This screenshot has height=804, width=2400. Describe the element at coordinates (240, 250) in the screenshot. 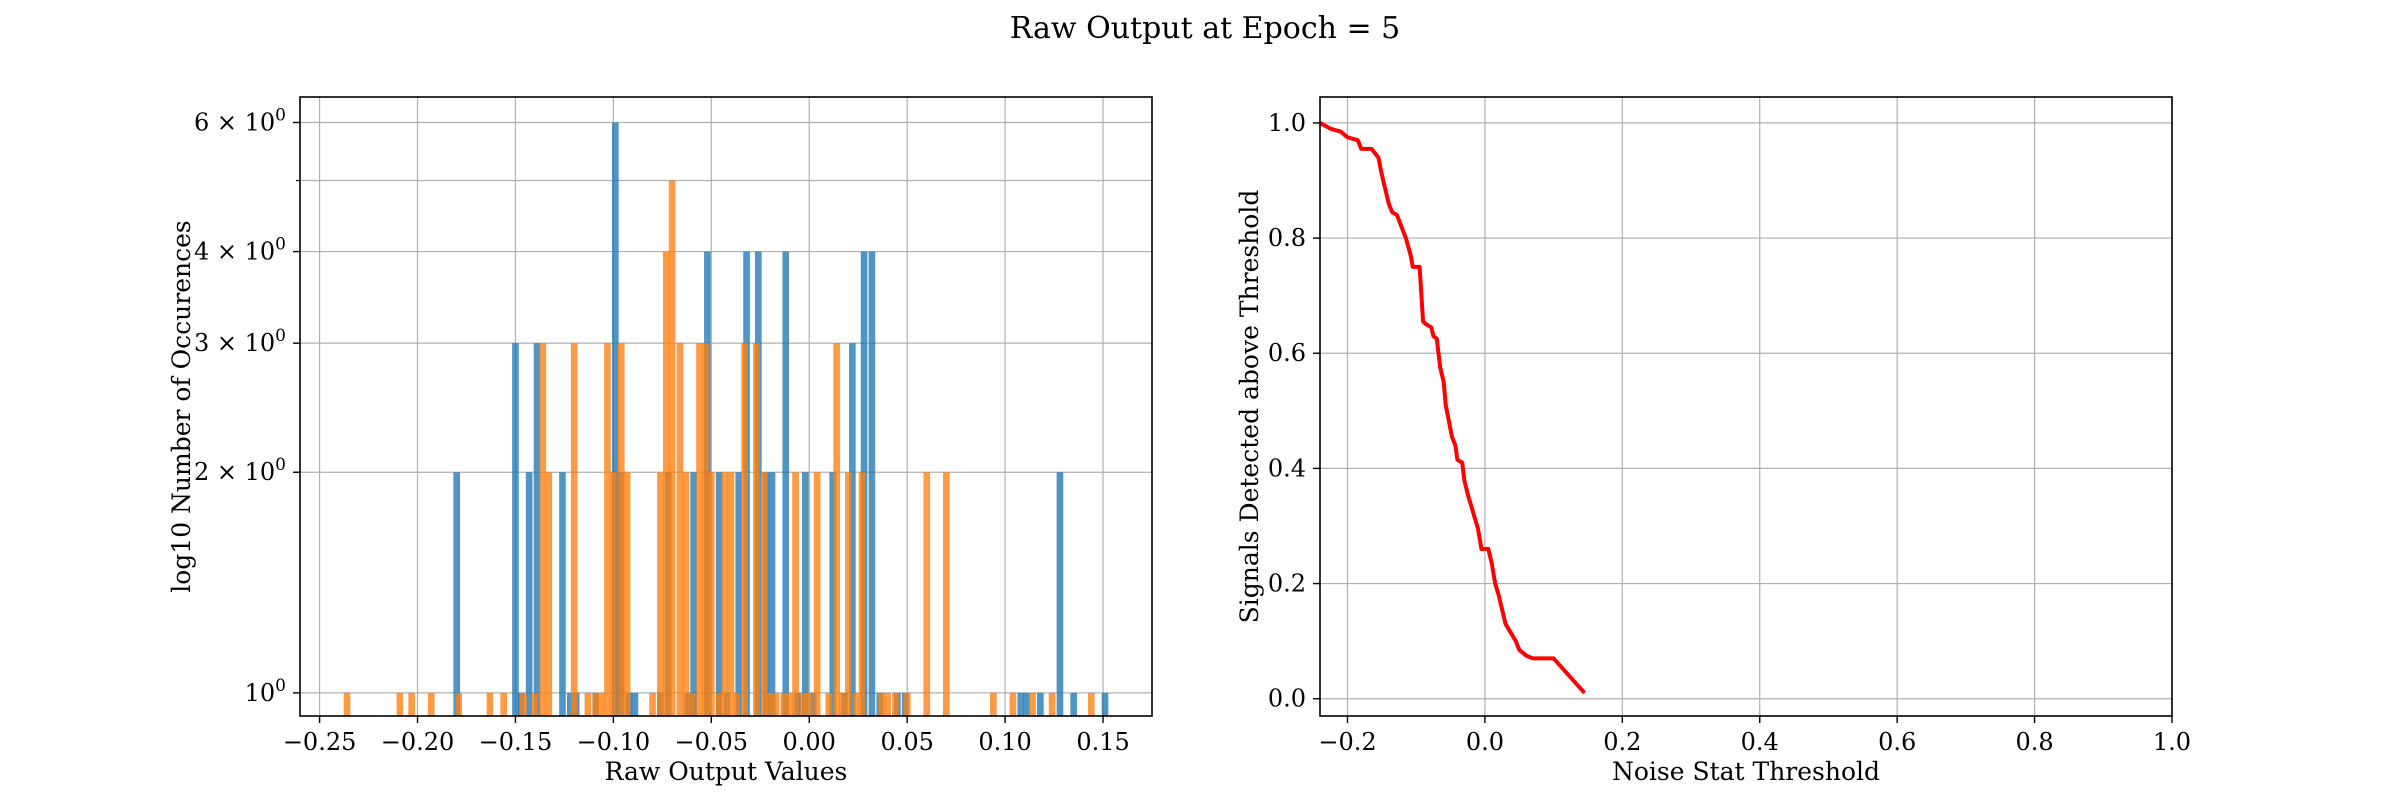

I see `y-tick-label: 4 × 100` at that location.